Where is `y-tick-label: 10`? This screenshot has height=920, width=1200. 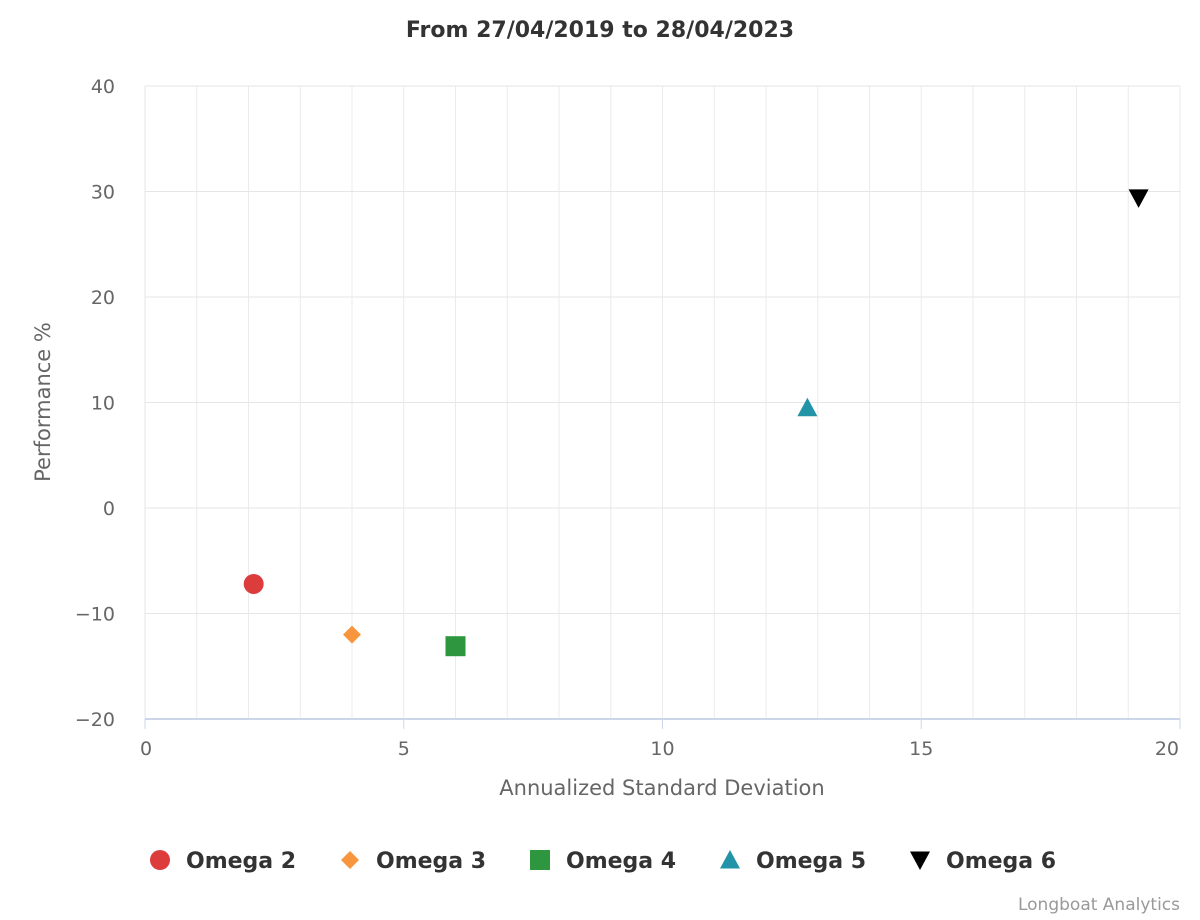 y-tick-label: 10 is located at coordinates (103, 404).